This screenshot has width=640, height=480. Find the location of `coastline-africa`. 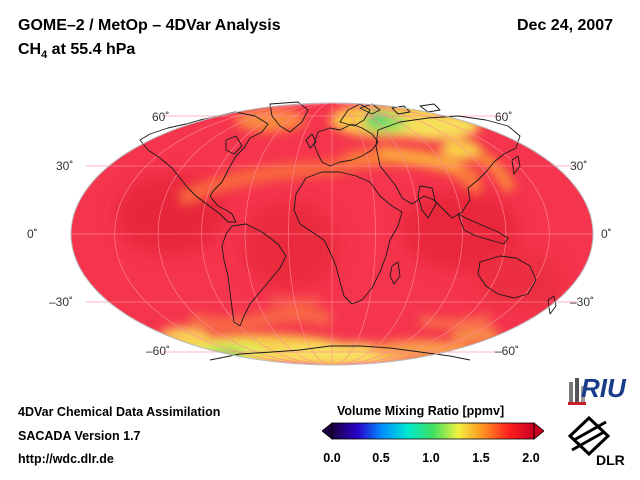

coastline-africa is located at coordinates (348, 238).